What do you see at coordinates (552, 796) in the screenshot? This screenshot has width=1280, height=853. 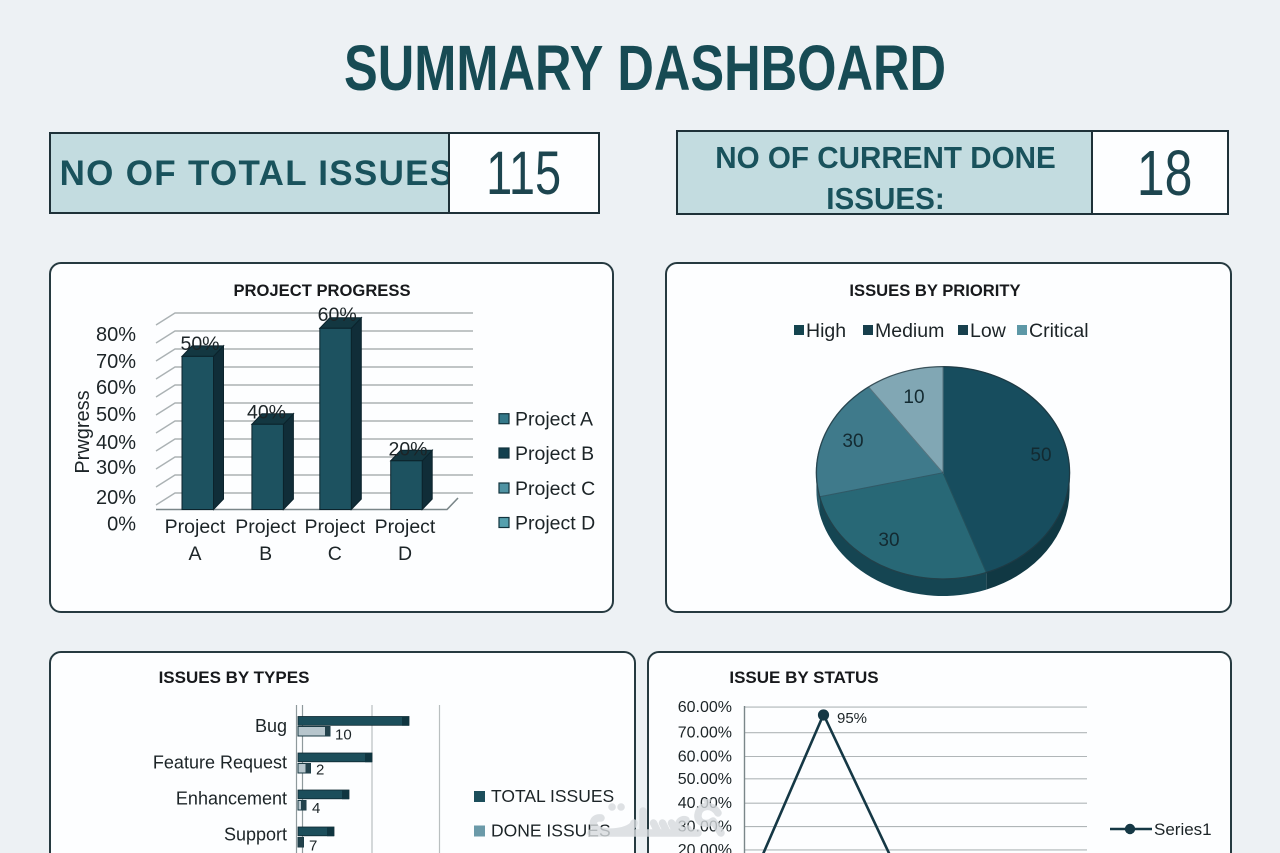 I see `svg-text: TOTAL ISSUES` at bounding box center [552, 796].